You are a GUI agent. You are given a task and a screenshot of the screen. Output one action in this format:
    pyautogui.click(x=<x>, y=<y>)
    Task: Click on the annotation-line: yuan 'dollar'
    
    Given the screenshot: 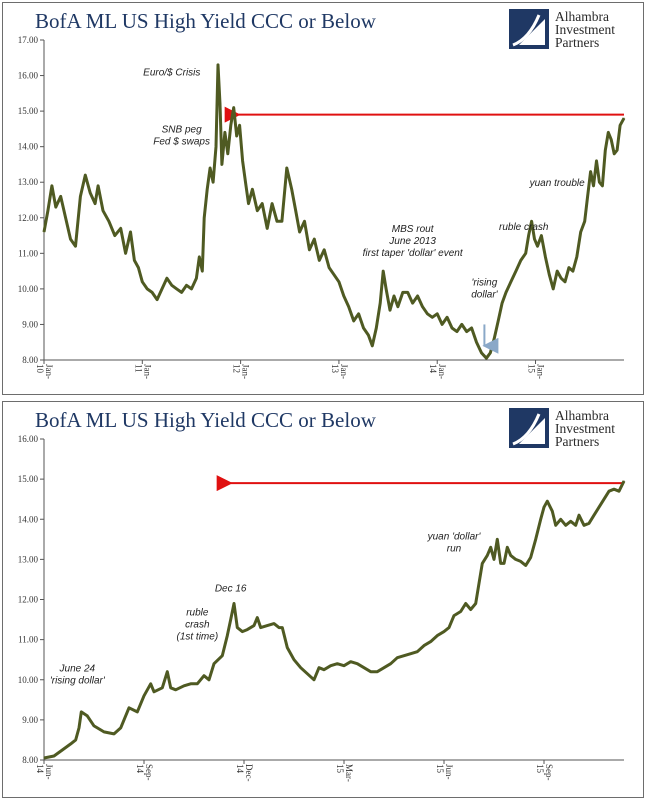 What is the action you would take?
    pyautogui.click(x=454, y=536)
    